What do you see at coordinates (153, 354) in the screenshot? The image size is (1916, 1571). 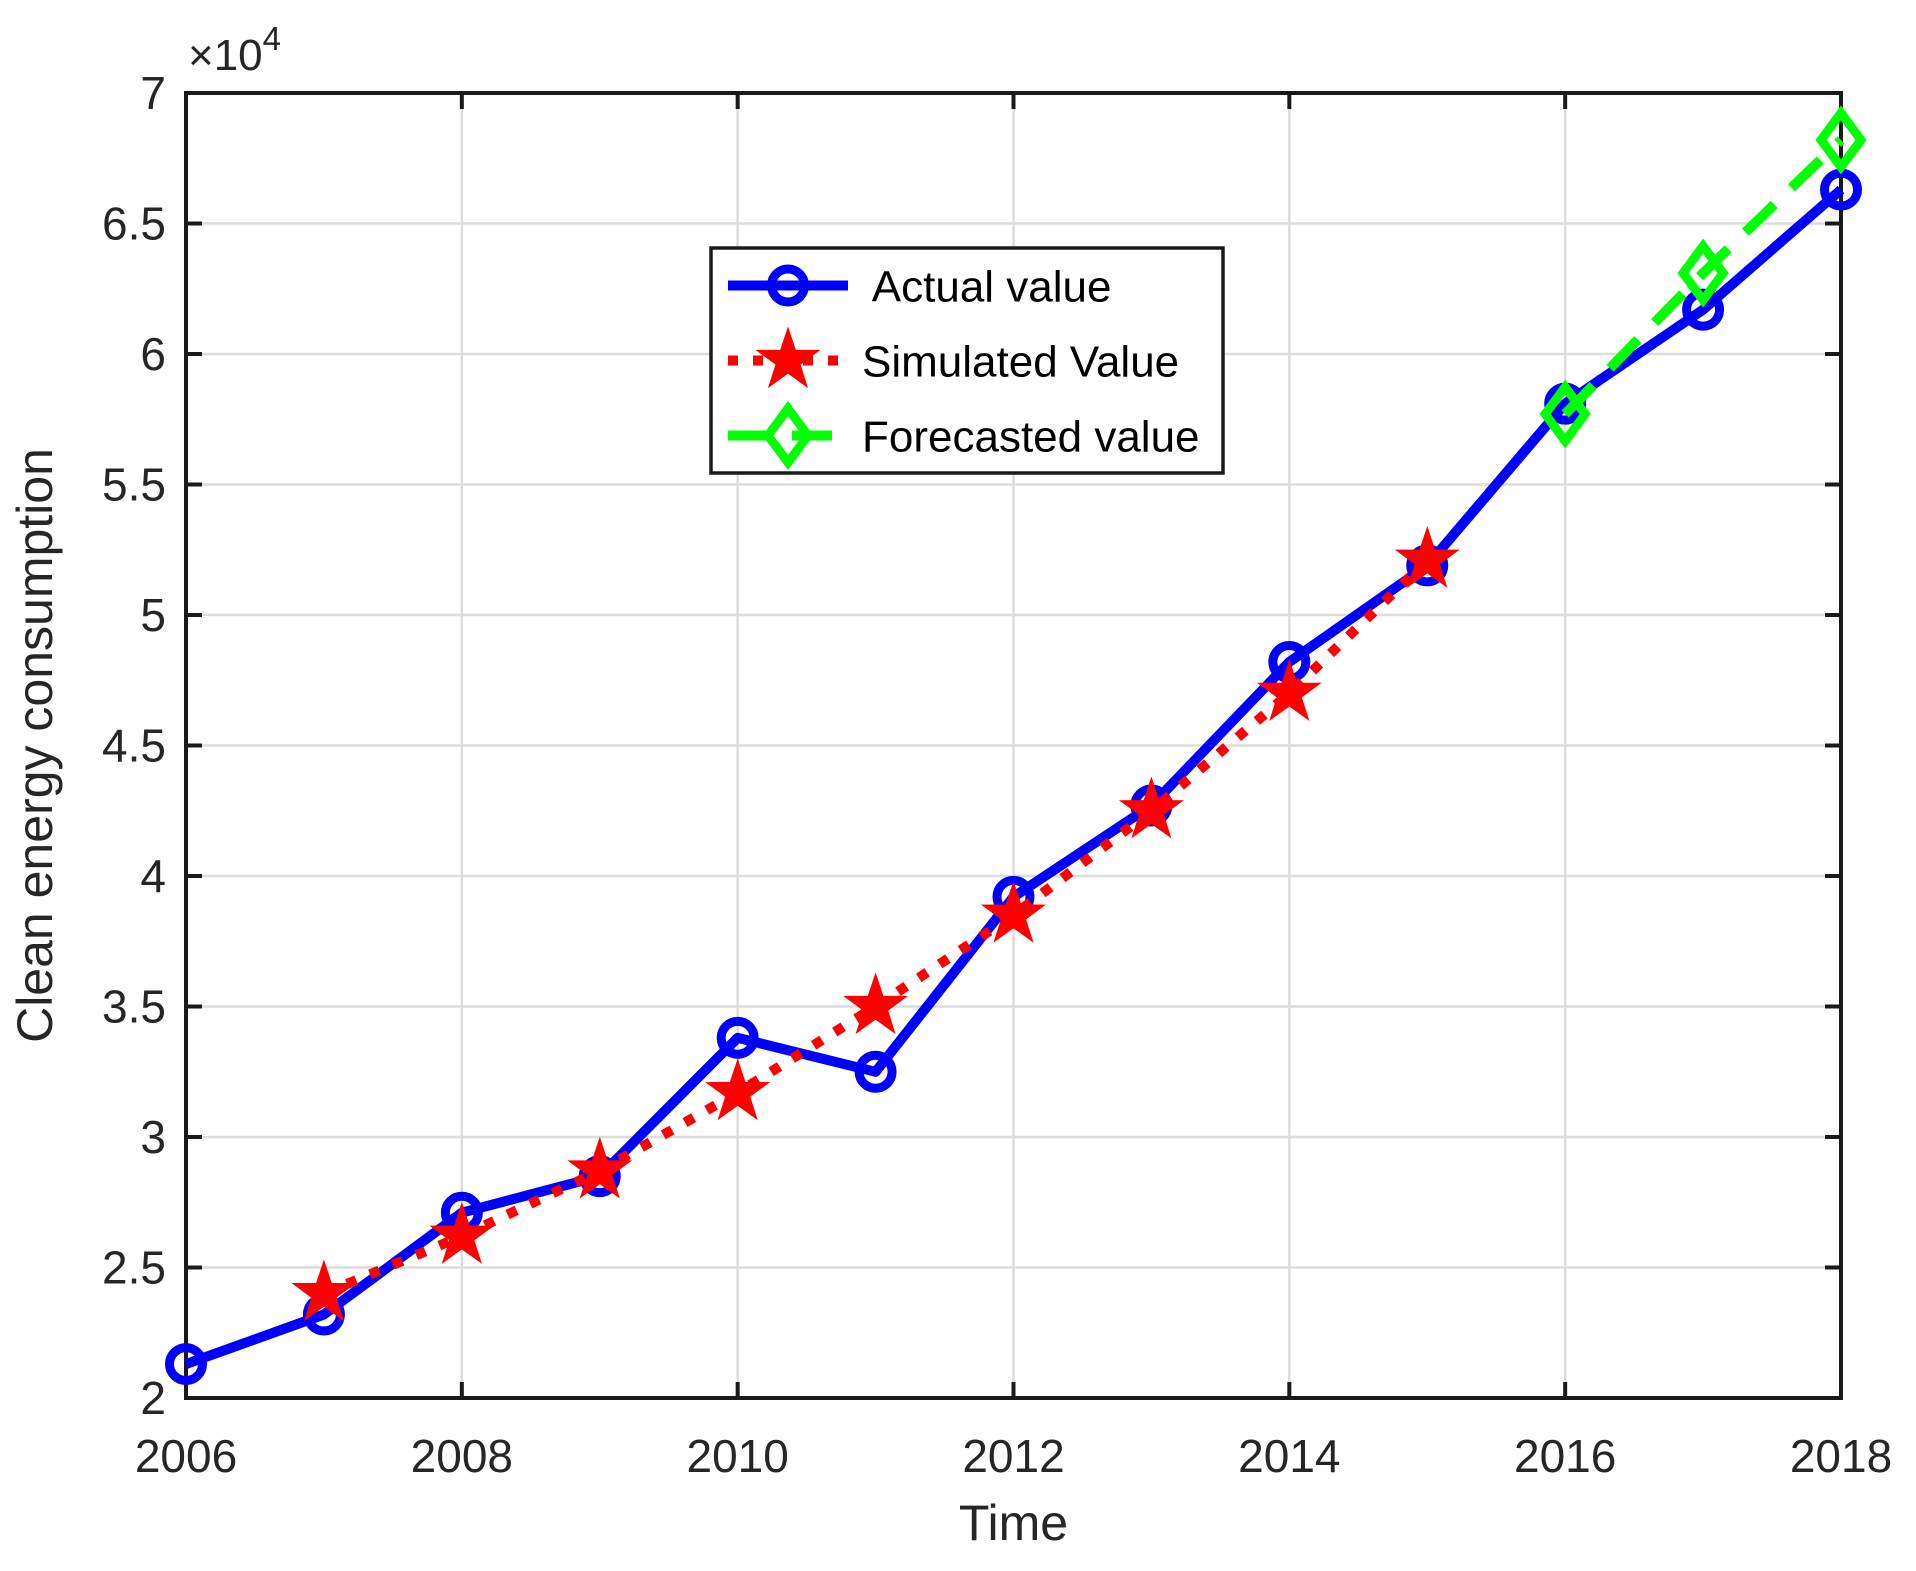 I see `y-tick-label-6: 6` at bounding box center [153, 354].